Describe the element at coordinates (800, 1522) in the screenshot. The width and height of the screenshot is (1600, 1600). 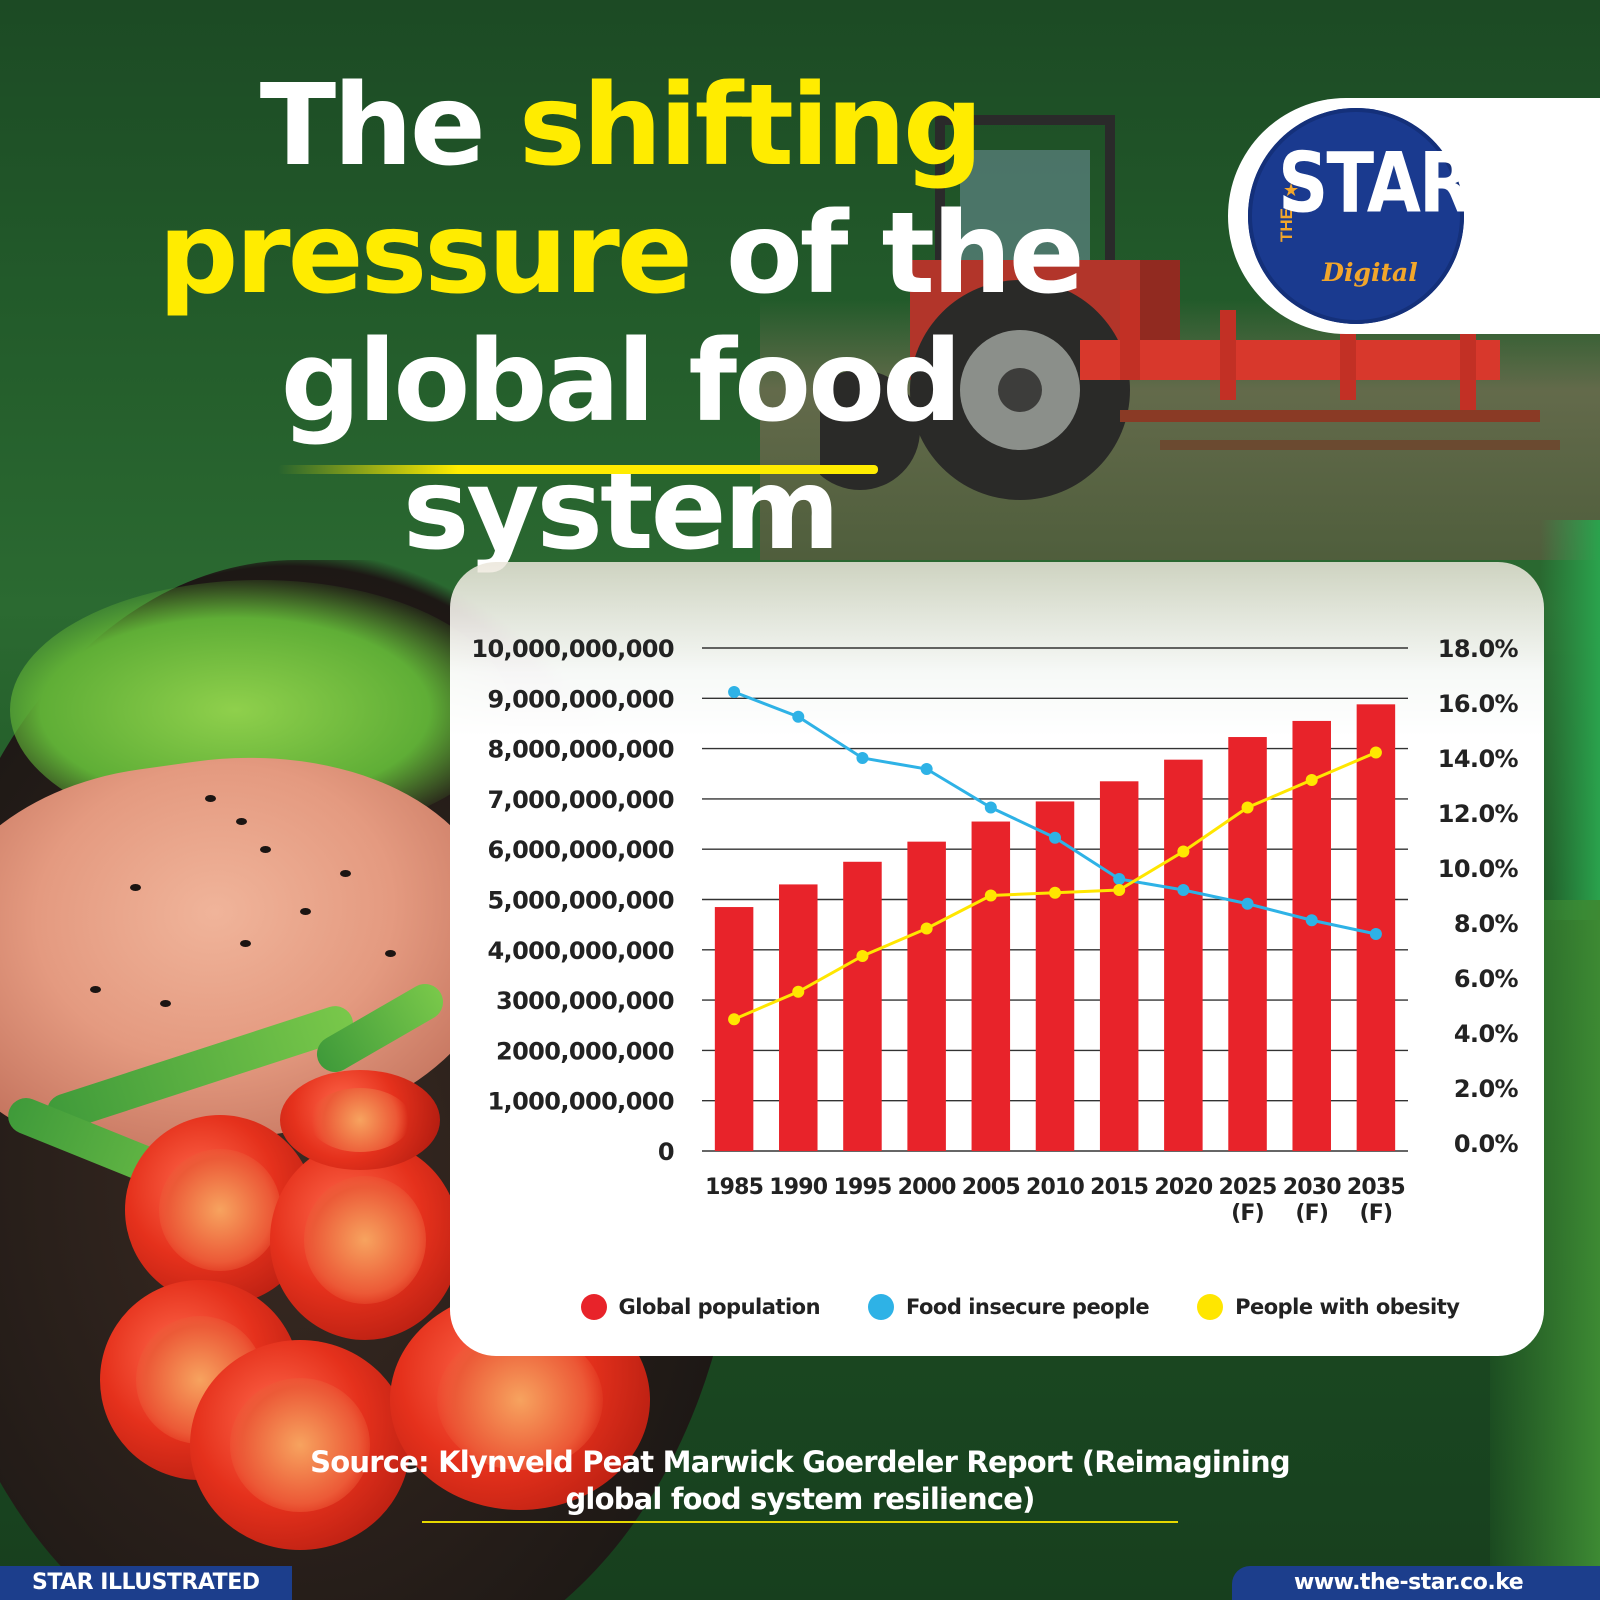
I see `source-divider` at that location.